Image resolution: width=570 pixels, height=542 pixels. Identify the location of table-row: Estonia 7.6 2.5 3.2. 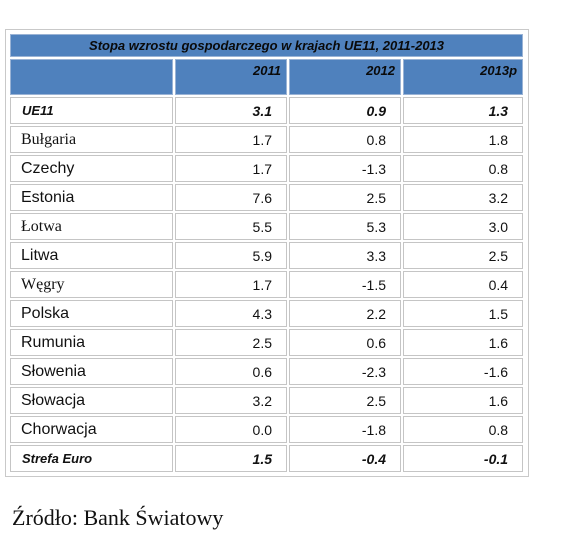
(267, 197).